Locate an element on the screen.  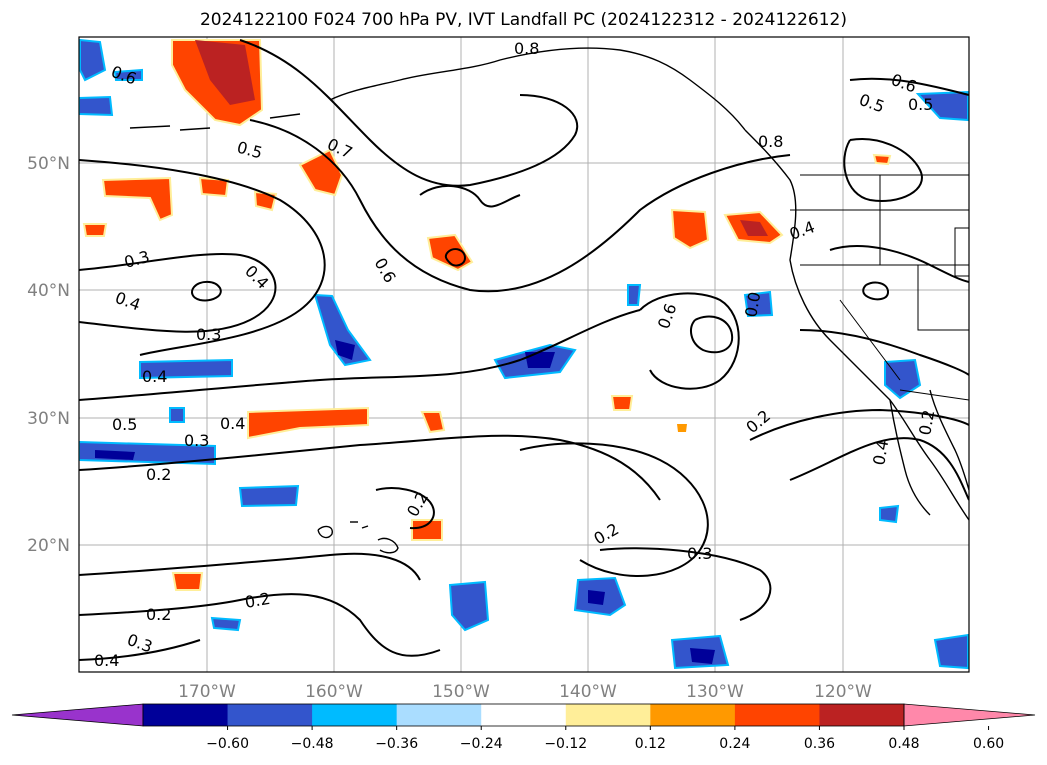
colorbar-tick-label: −0.24 is located at coordinates (481, 744).